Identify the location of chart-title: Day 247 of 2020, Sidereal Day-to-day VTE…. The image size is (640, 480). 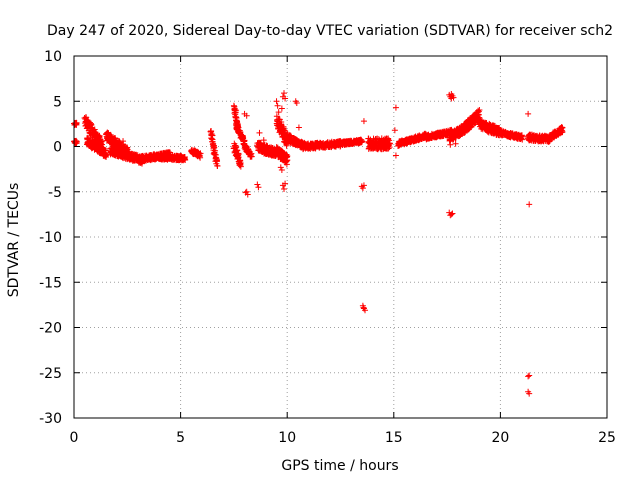
(330, 31).